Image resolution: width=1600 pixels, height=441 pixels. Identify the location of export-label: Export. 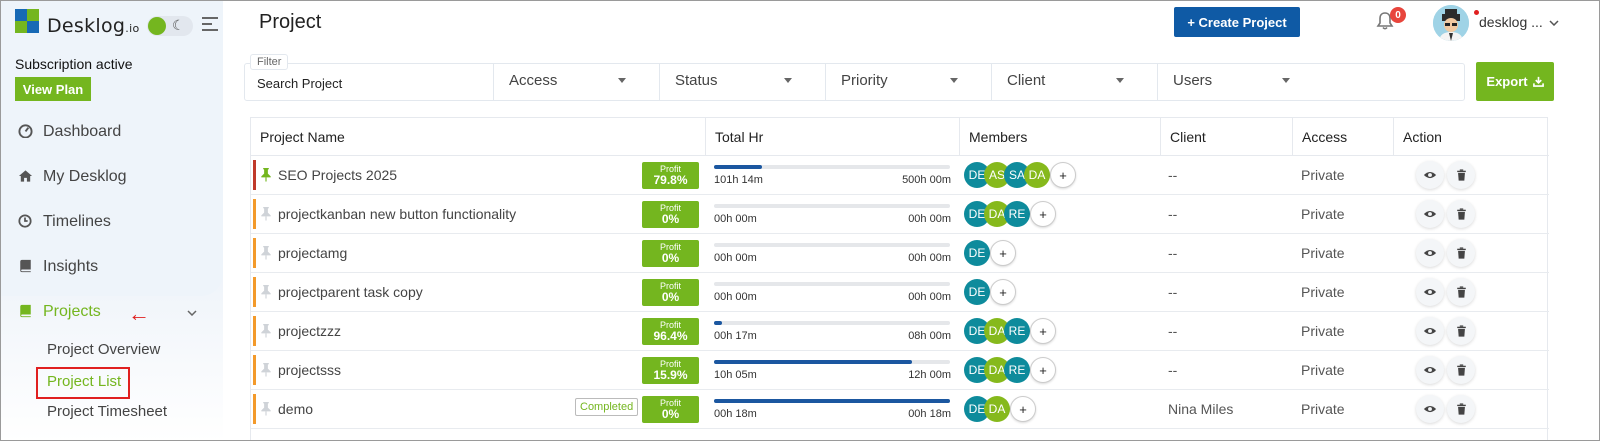
(1507, 81).